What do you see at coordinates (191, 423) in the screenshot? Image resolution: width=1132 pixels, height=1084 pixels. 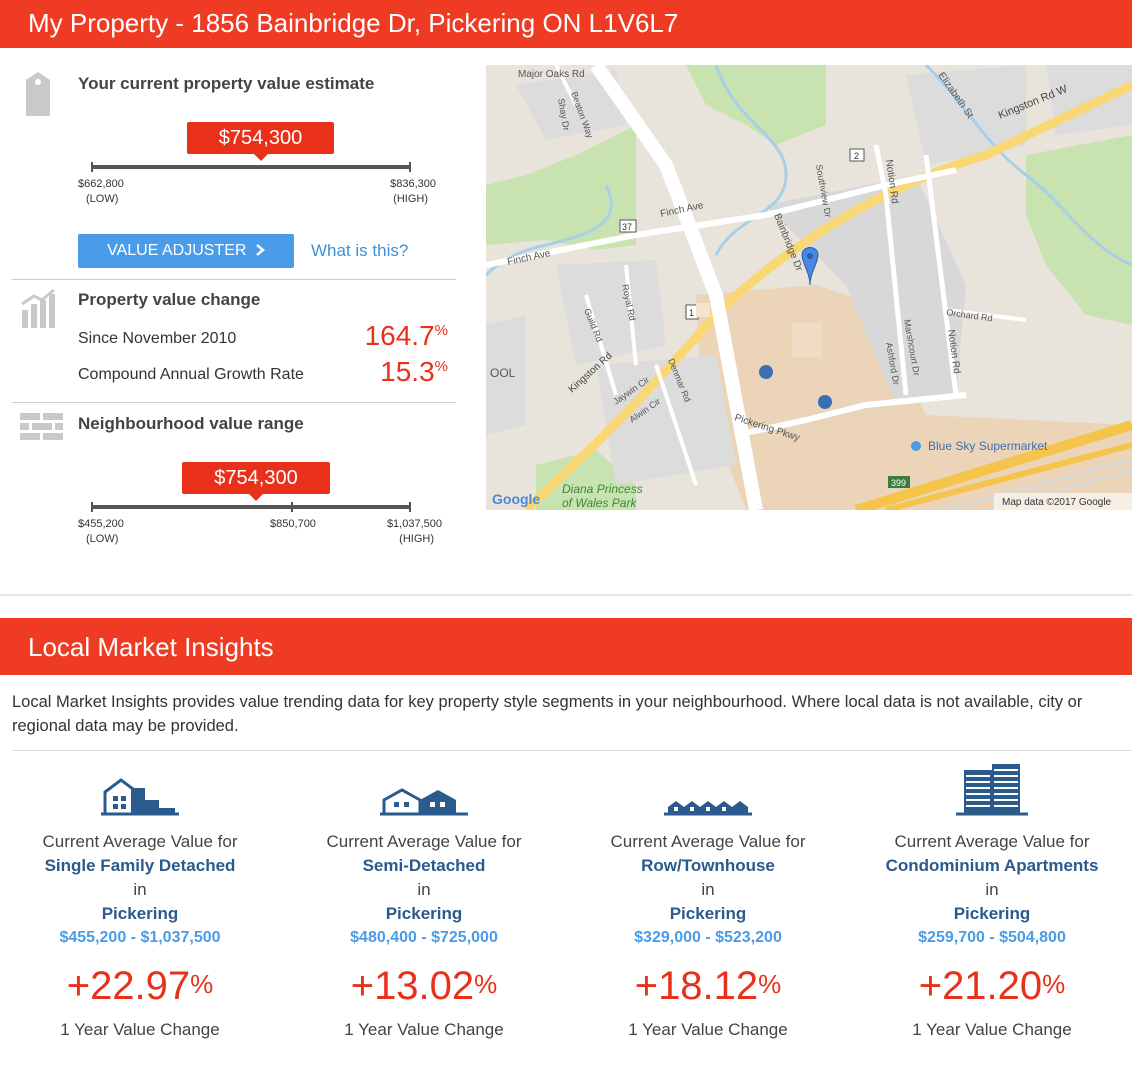 I see `neighbourhood-title: Neighbourhood value range` at bounding box center [191, 423].